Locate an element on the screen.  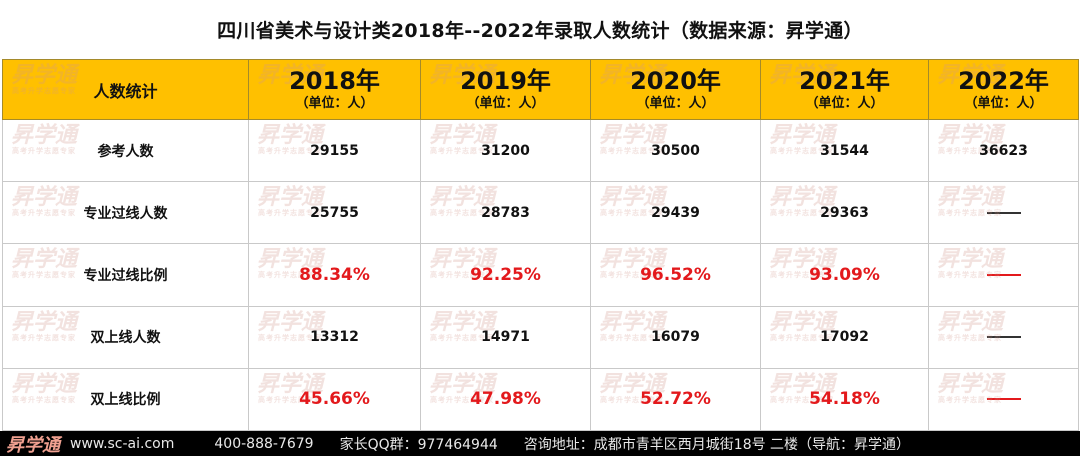
table-cell-percent: 昇学通 高考升学志愿专家 47.98% is located at coordinates (505, 399).